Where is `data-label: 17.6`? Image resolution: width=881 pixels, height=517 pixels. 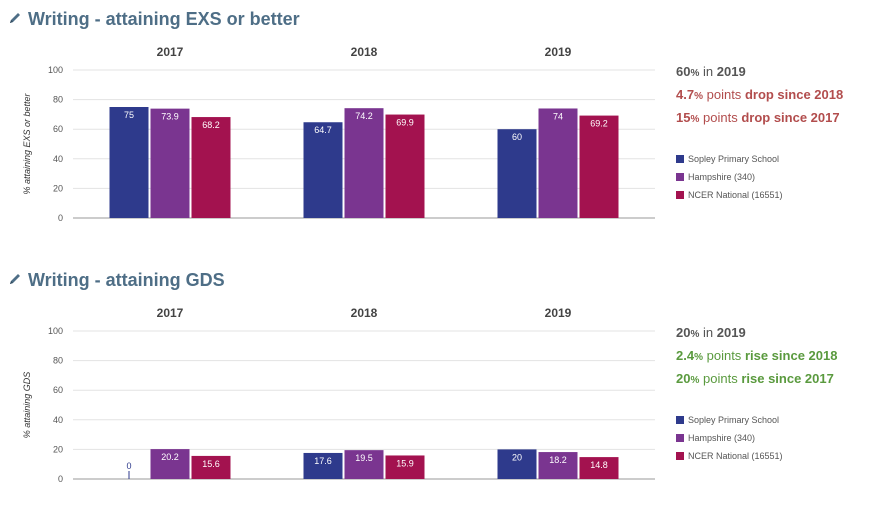 data-label: 17.6 is located at coordinates (323, 461).